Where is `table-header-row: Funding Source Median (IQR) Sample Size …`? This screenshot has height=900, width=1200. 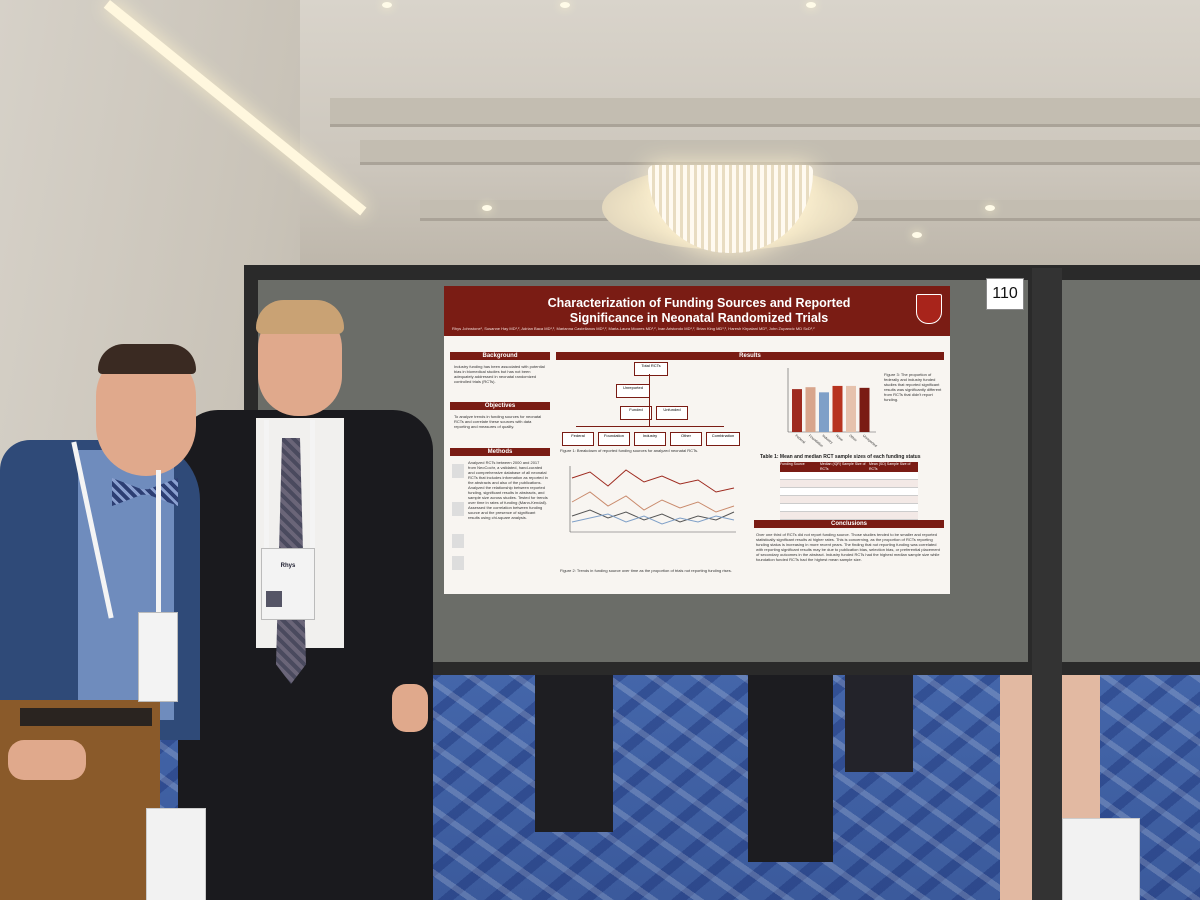 table-header-row: Funding Source Median (IQR) Sample Size … is located at coordinates (849, 467).